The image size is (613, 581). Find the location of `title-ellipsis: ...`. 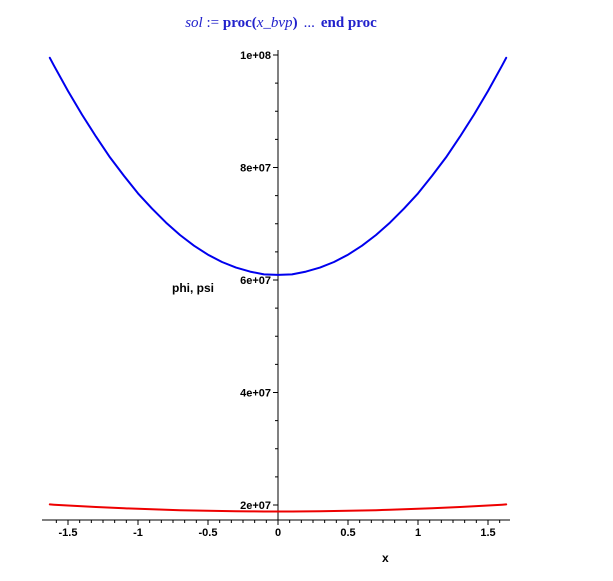

title-ellipsis: ... is located at coordinates (309, 23).